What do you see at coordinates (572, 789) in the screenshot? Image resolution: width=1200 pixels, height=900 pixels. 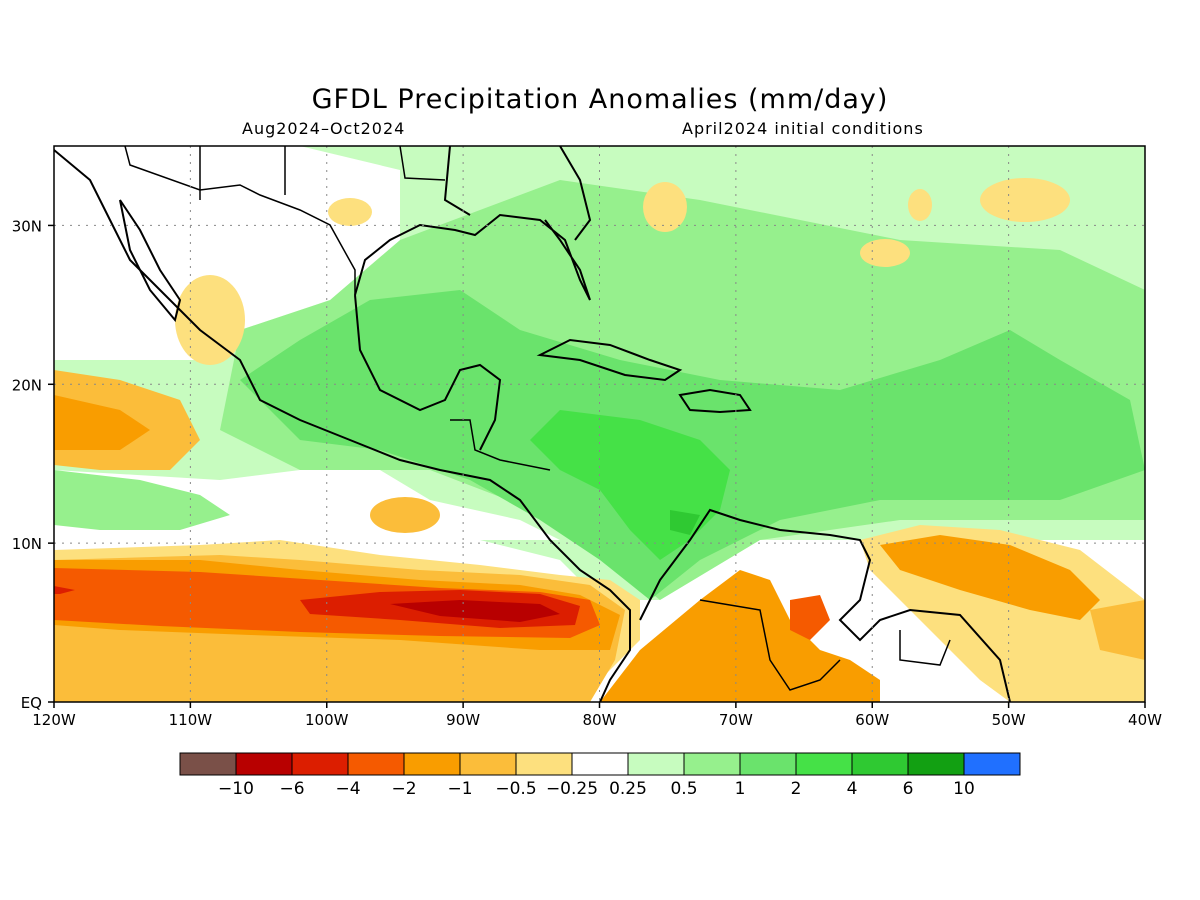 I see `colorbar-label: −0.25` at bounding box center [572, 789].